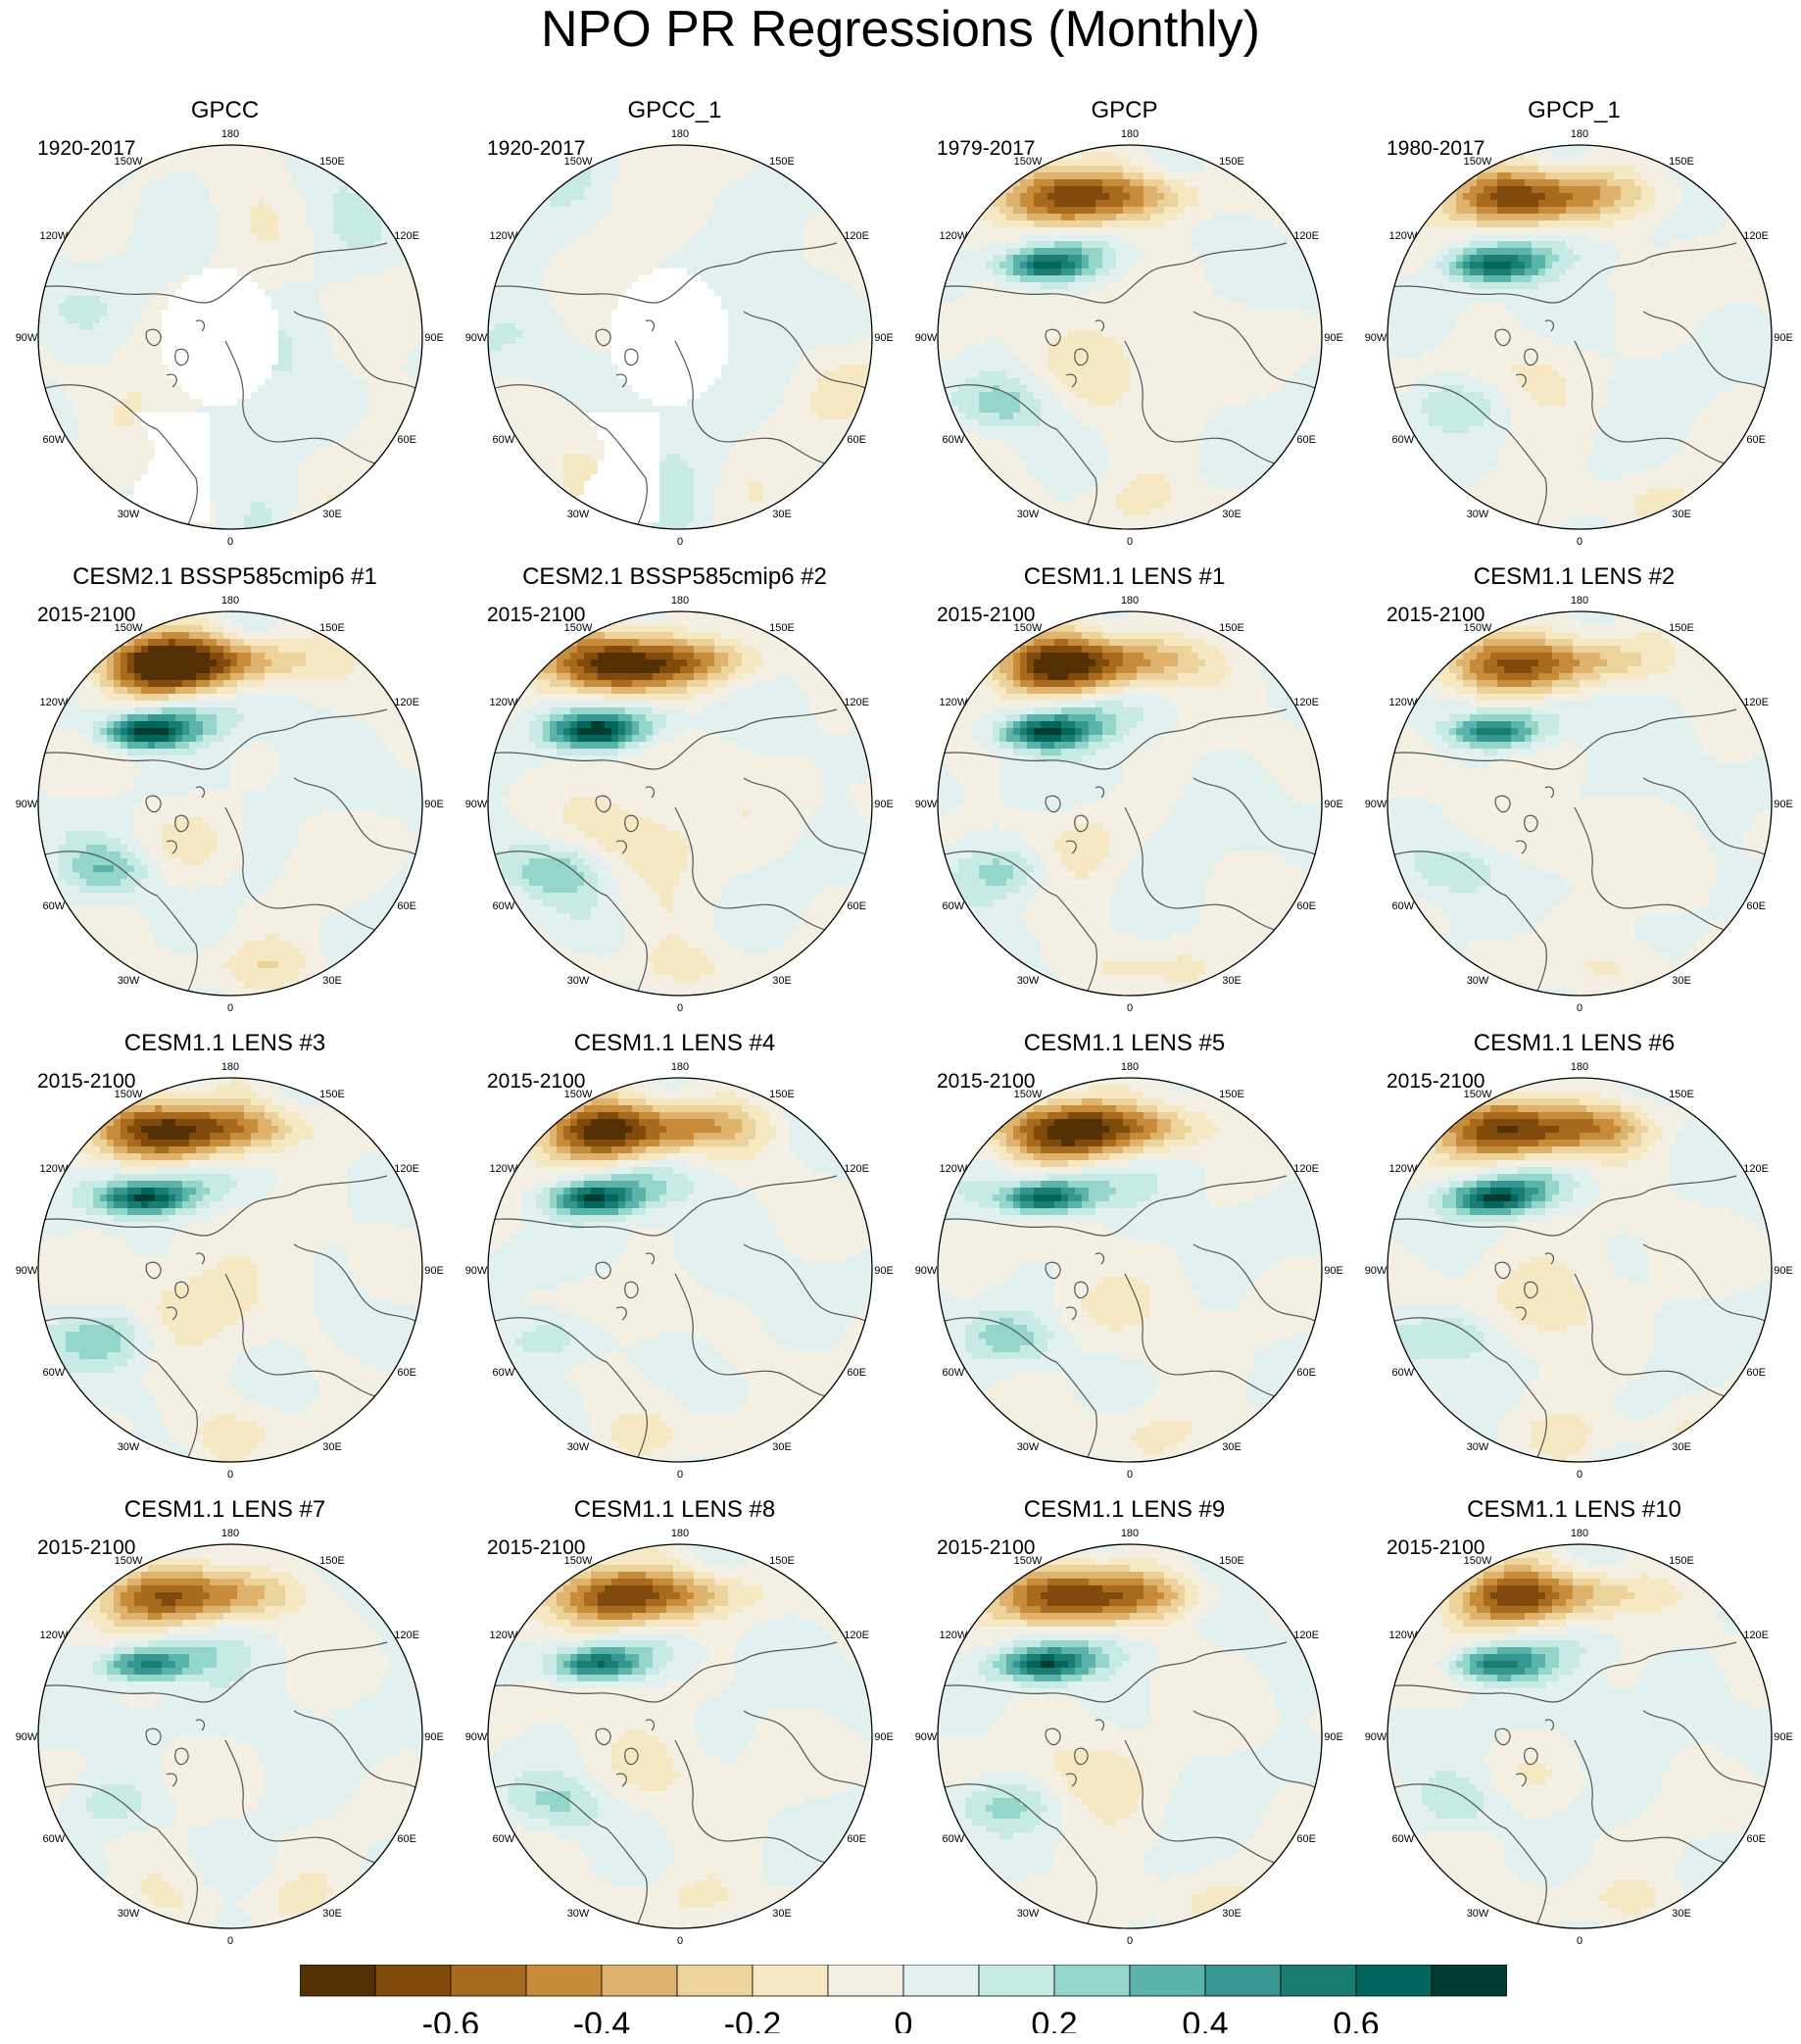 The height and width of the screenshot is (2044, 1801). I want to click on panel-years: 1979-2017, so click(986, 149).